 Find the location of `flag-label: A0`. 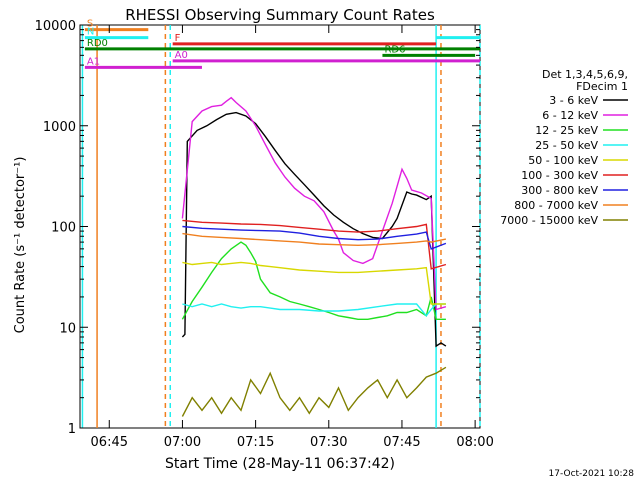

flag-label: A0 is located at coordinates (181, 55).